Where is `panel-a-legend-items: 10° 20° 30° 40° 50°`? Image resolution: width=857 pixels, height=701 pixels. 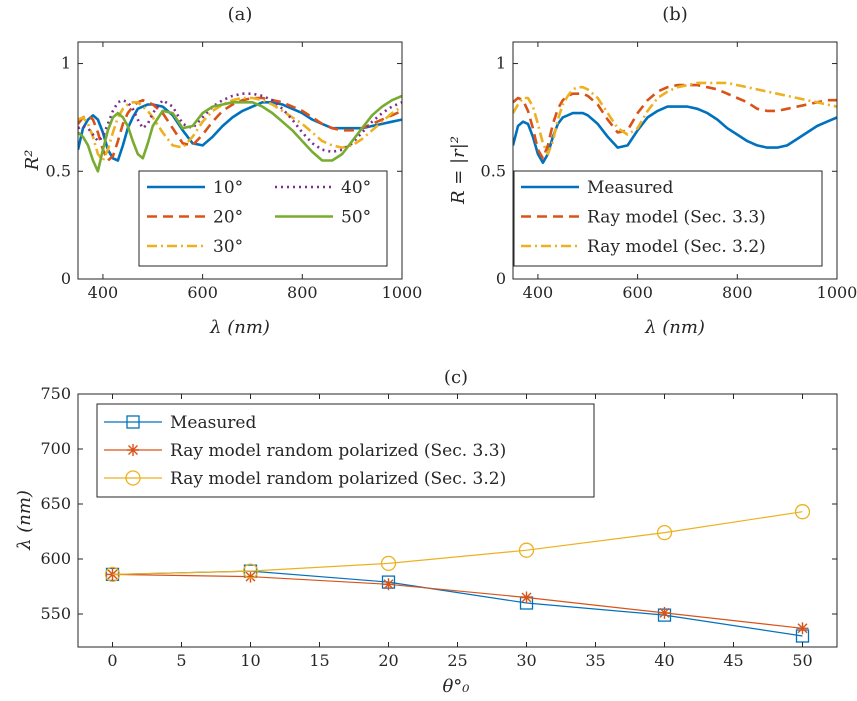 panel-a-legend-items: 10° 20° 30° 40° 50° is located at coordinates (259, 217).